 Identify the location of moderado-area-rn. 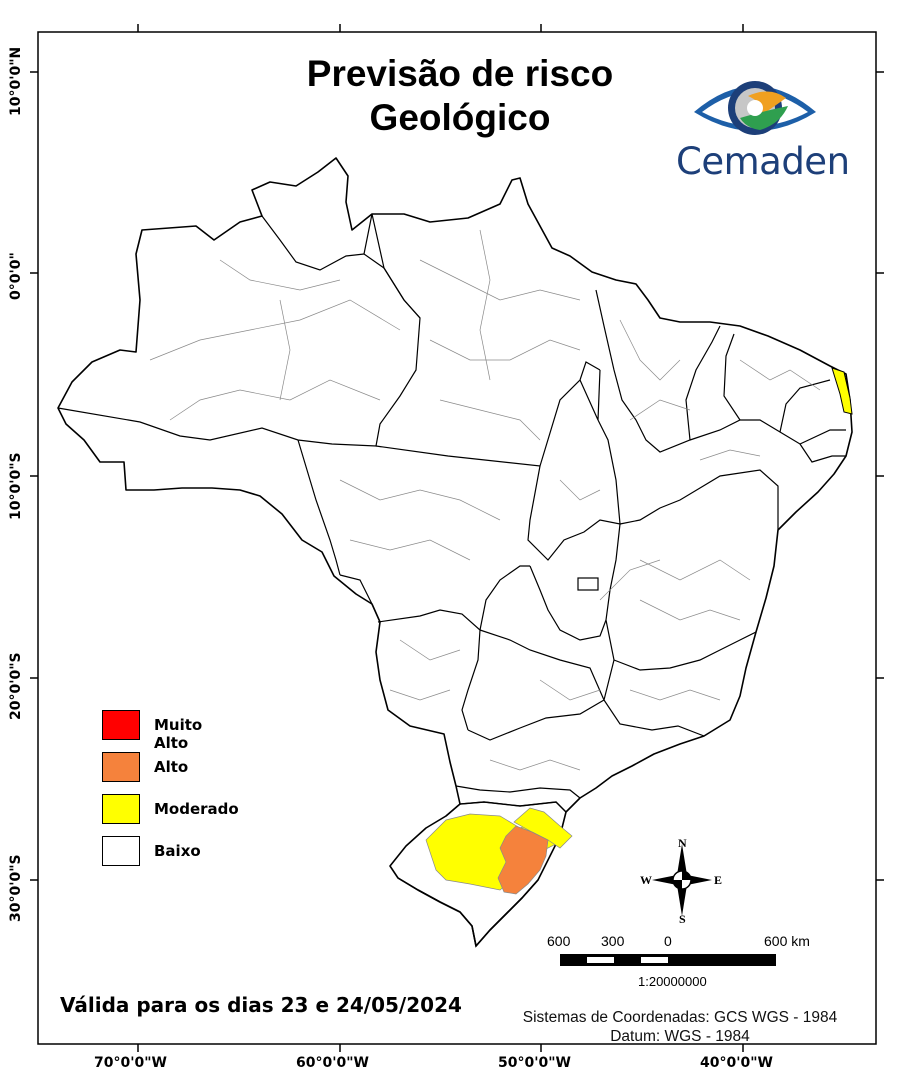
(842, 391).